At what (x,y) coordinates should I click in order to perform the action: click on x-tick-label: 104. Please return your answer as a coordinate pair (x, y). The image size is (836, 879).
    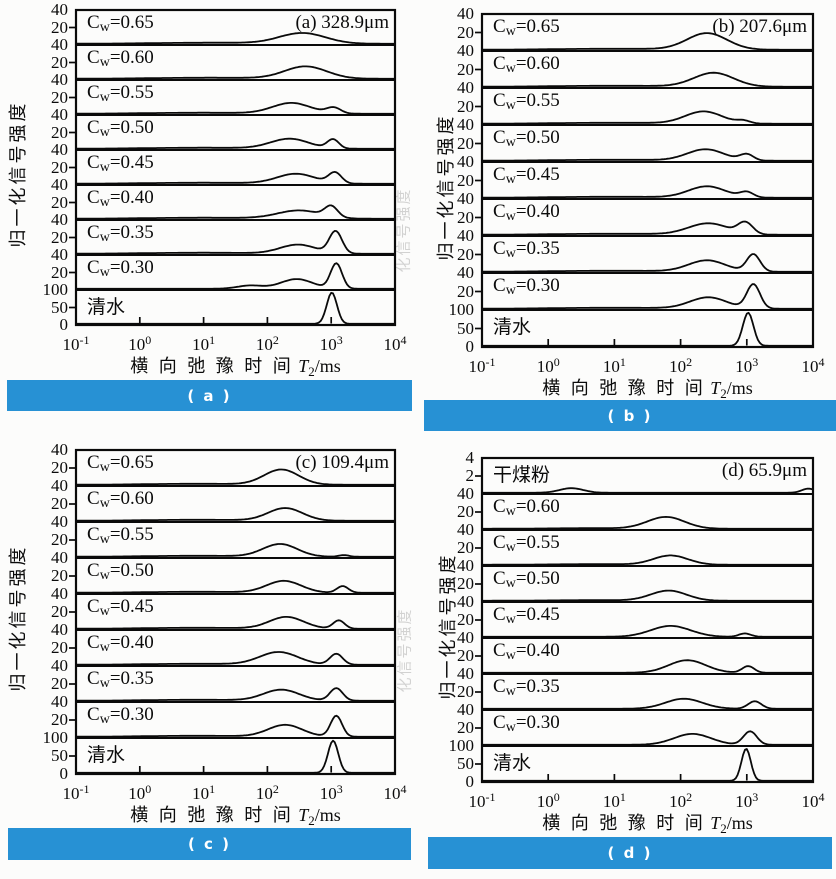
    Looking at the image, I should click on (395, 342).